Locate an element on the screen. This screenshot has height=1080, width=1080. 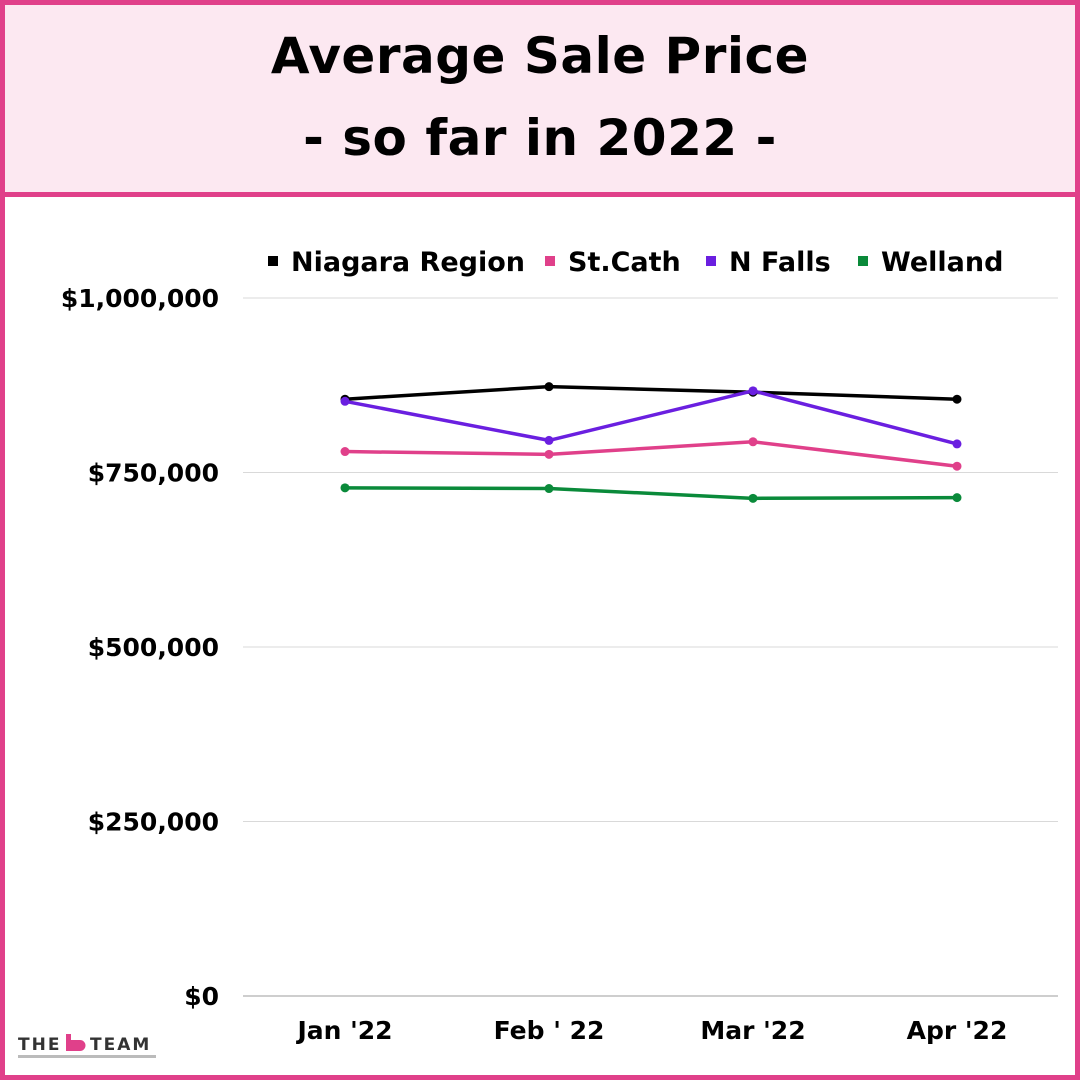
brand-logo: THE TEAM is located at coordinates (87, 1046).